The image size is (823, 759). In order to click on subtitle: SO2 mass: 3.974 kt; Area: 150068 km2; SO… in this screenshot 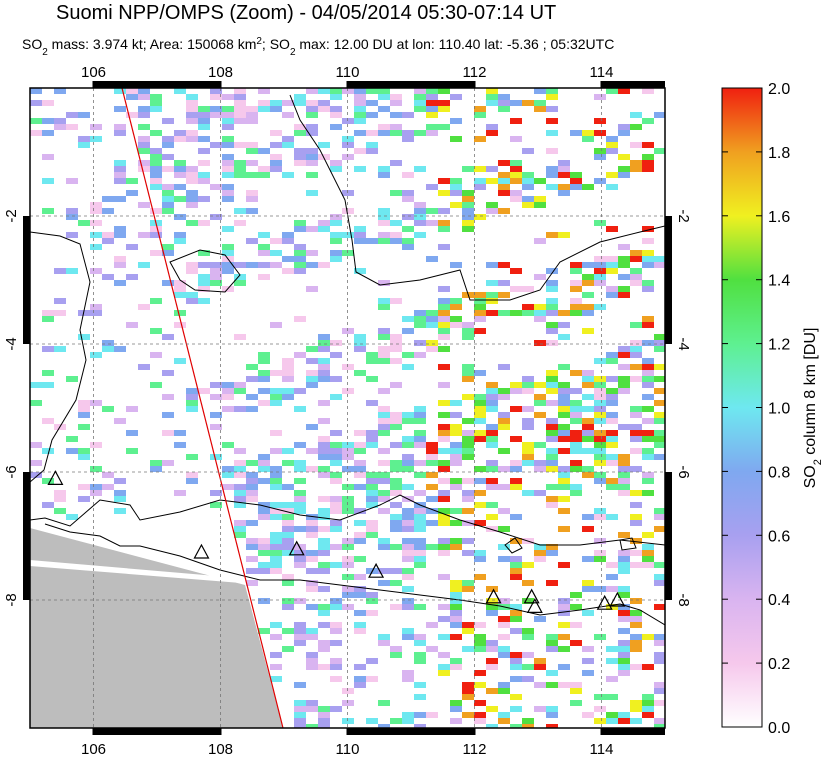, I will do `click(318, 47)`.